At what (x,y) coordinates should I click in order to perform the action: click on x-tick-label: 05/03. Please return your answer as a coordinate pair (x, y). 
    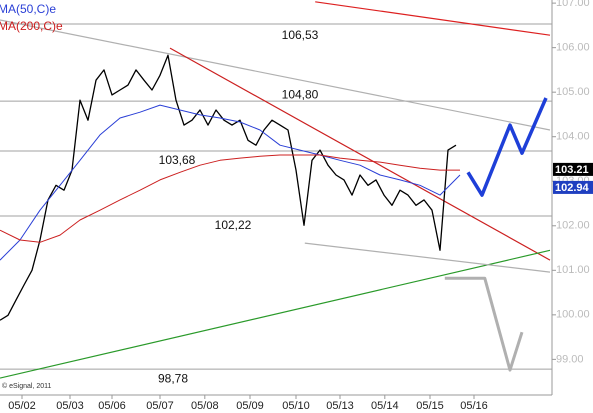
    Looking at the image, I should click on (70, 406).